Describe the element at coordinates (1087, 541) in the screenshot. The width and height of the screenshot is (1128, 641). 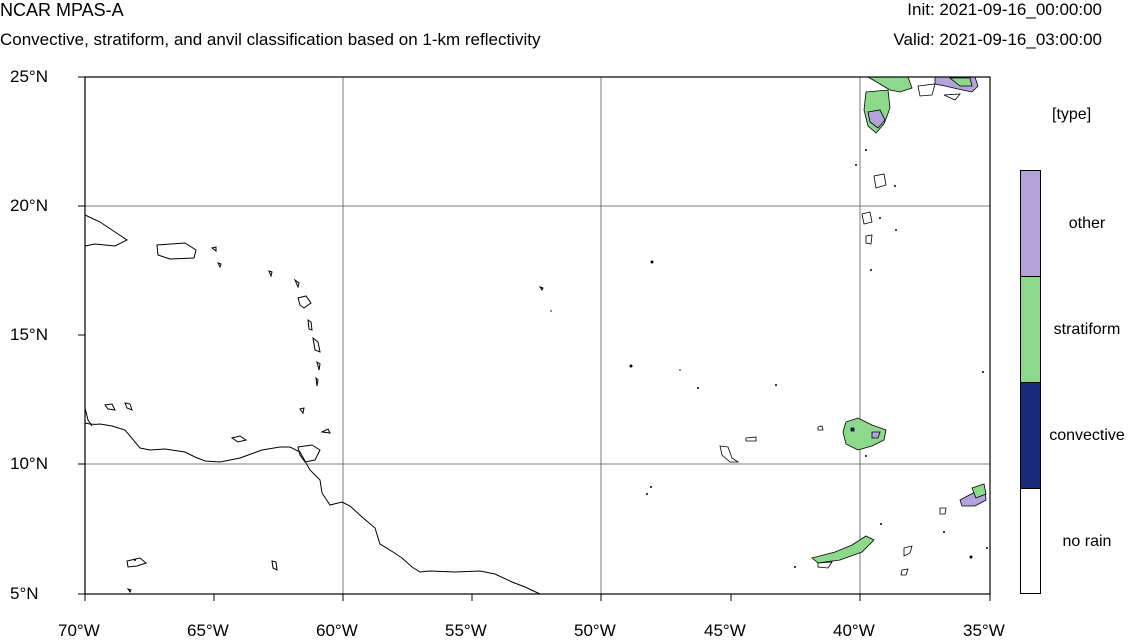
I see `legend-label-no-rain: no rain` at that location.